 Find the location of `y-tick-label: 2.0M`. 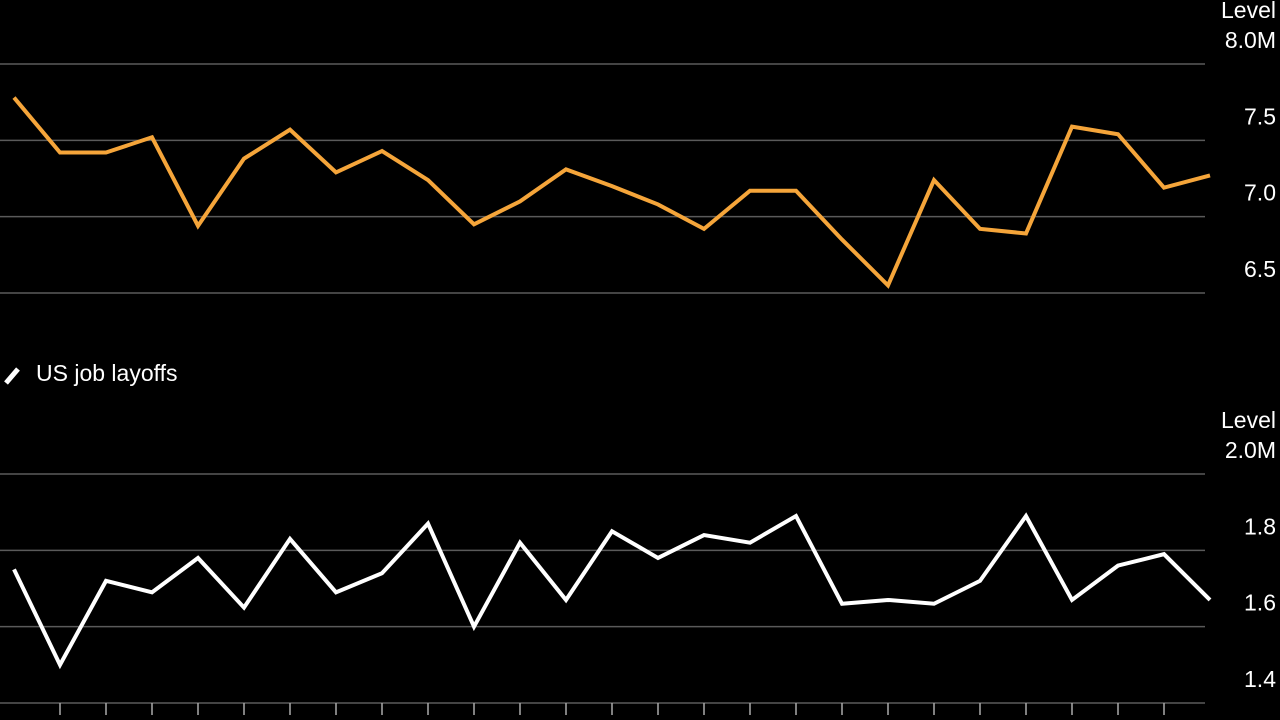

y-tick-label: 2.0M is located at coordinates (1250, 450).